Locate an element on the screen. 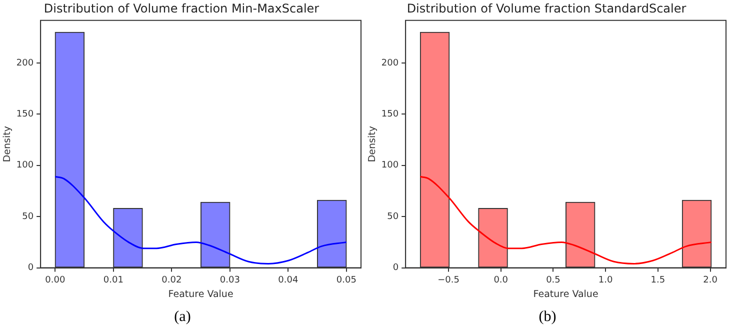 The image size is (731, 335). chart-title: Distribution of Volume fraction StandardScaler is located at coordinates (546, 8).